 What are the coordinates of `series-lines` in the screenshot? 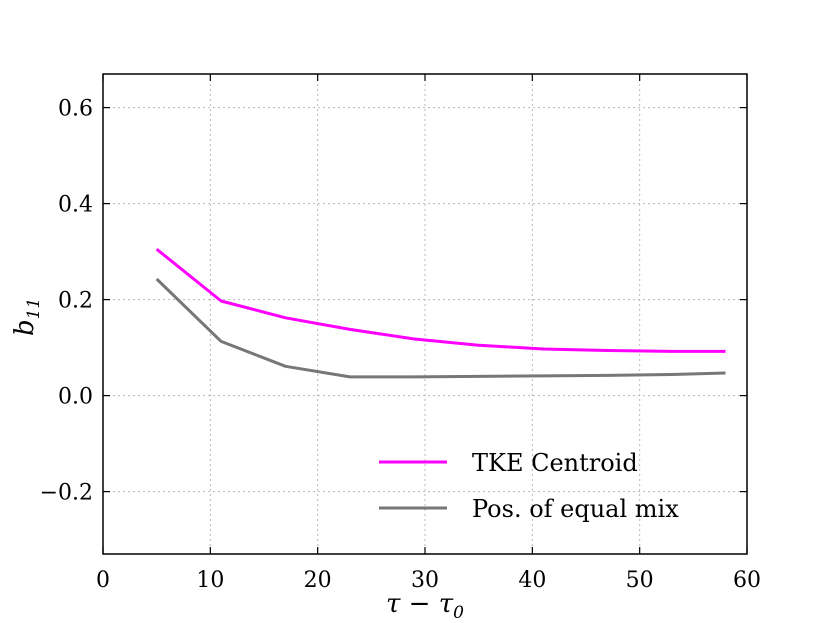 It's located at (440, 313).